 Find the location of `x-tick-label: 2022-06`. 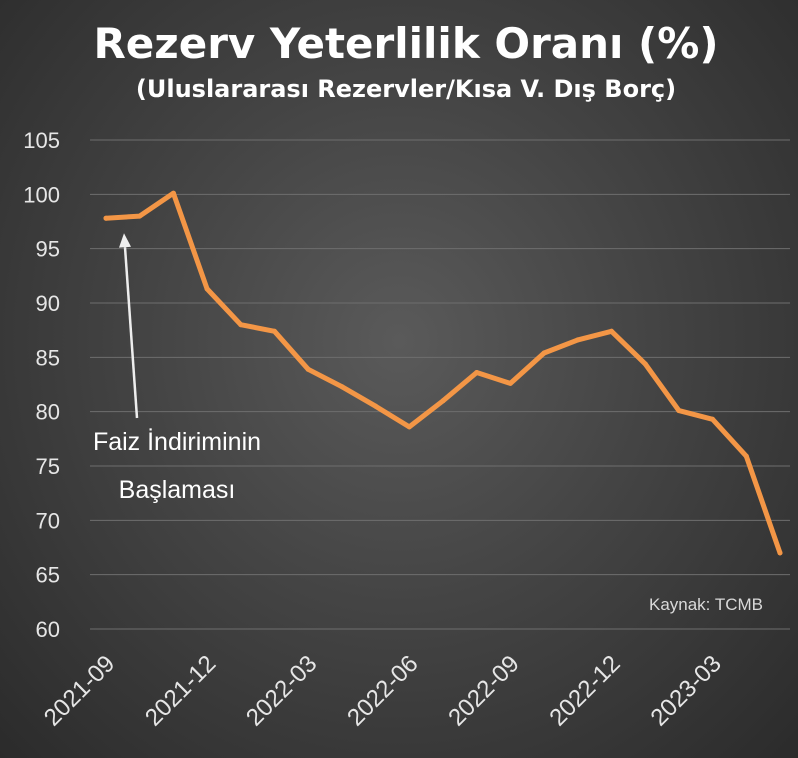

x-tick-label: 2022-06 is located at coordinates (382, 690).